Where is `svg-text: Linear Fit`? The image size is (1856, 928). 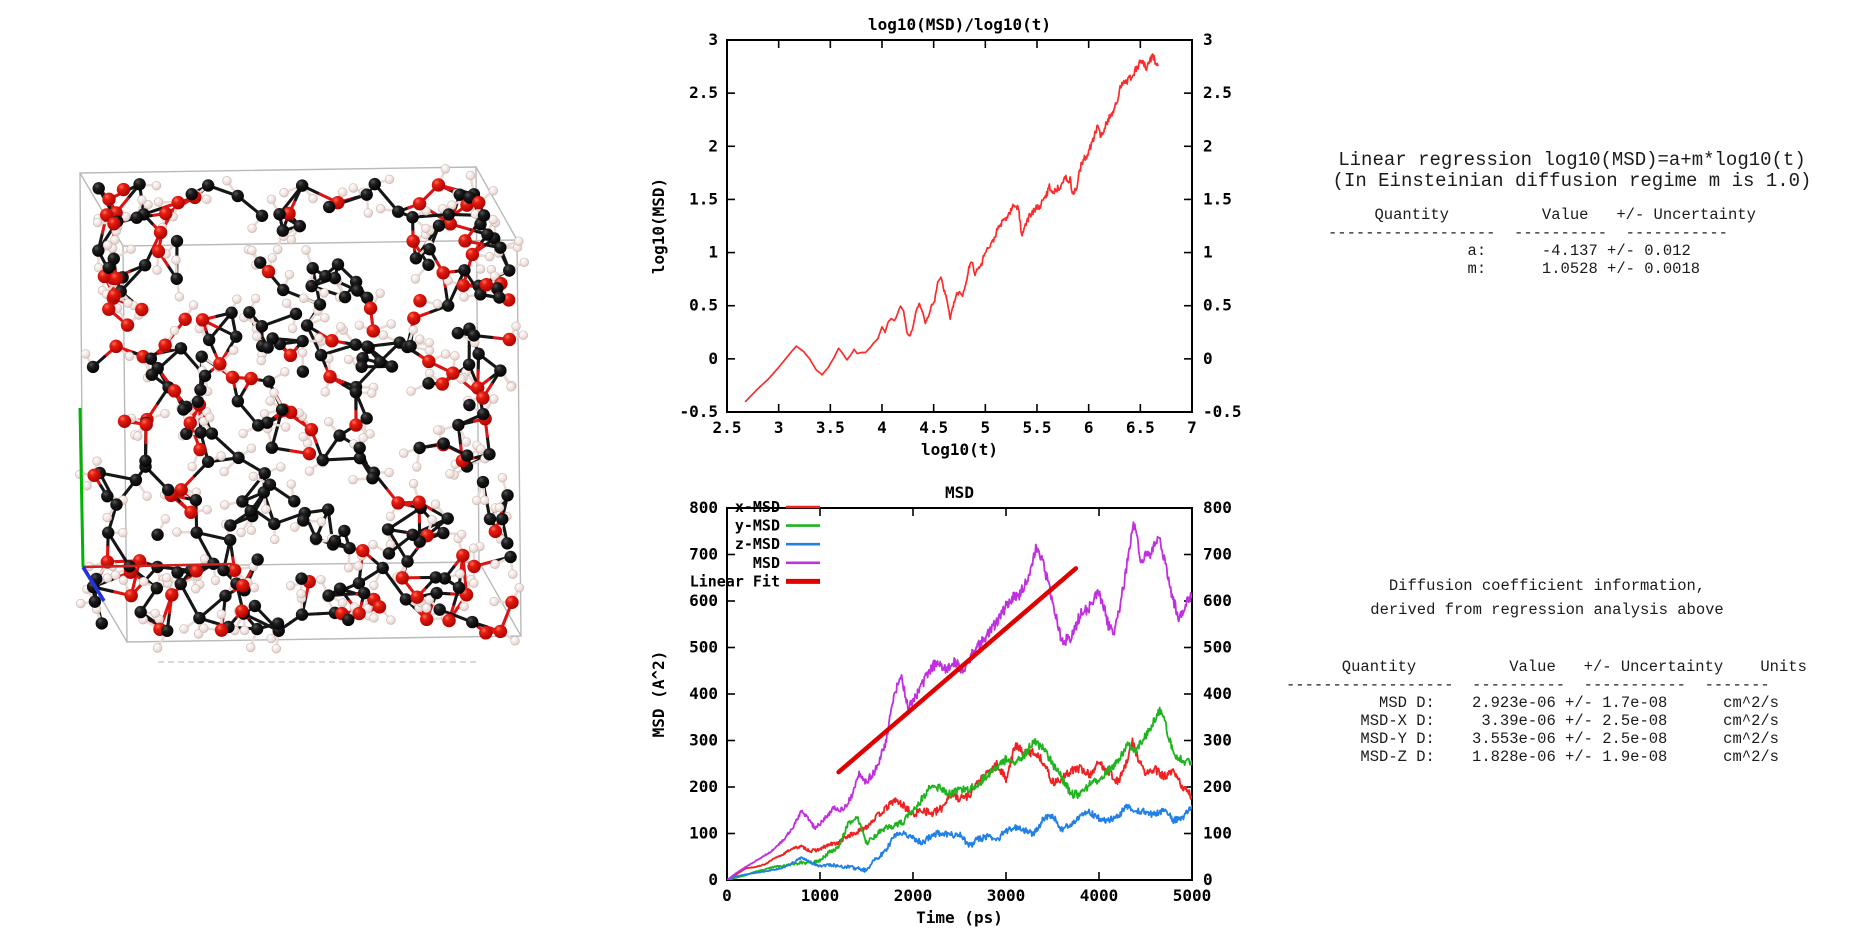 svg-text: Linear Fit is located at coordinates (735, 581).